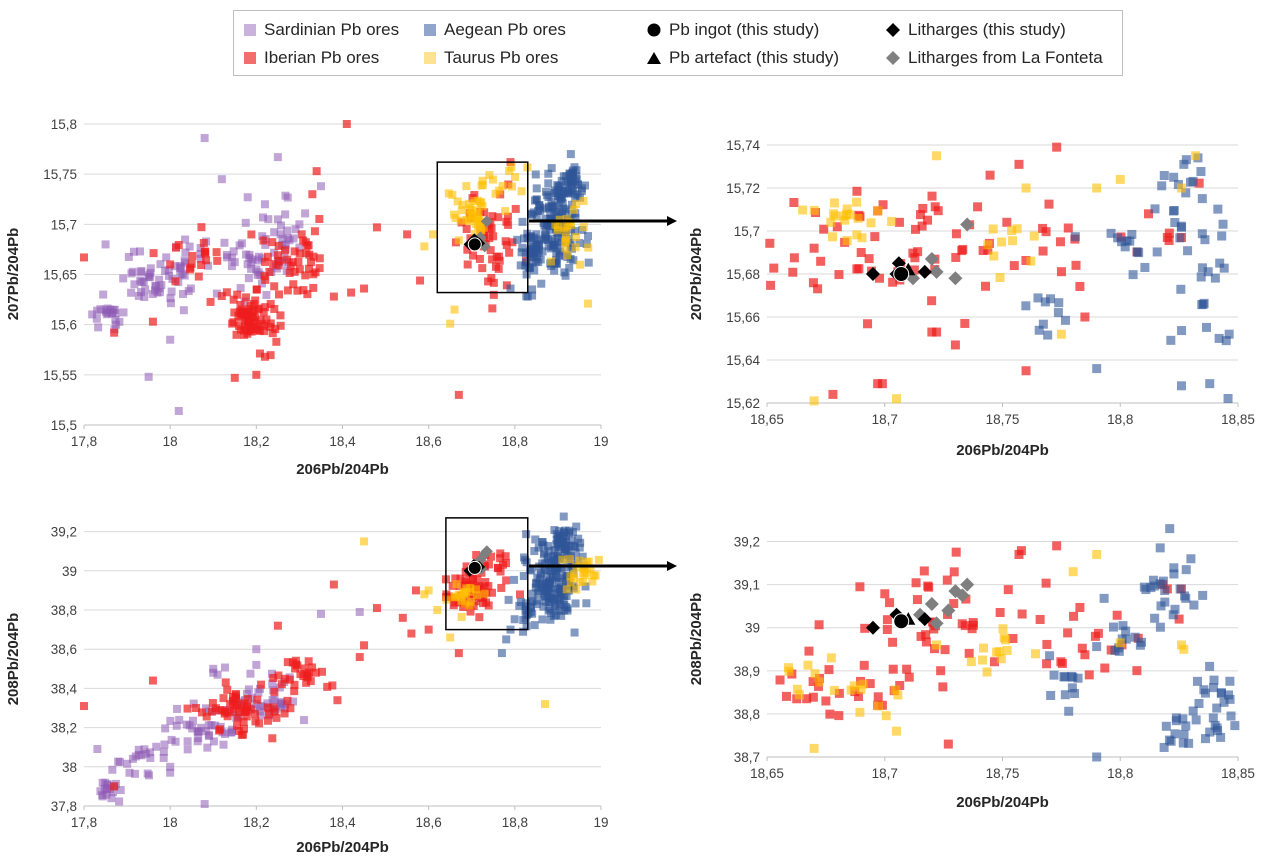 Image resolution: width=1266 pixels, height=859 pixels. Describe the element at coordinates (976, 30) in the screenshot. I see `legend-item-litharges: Litharges (this study)` at that location.